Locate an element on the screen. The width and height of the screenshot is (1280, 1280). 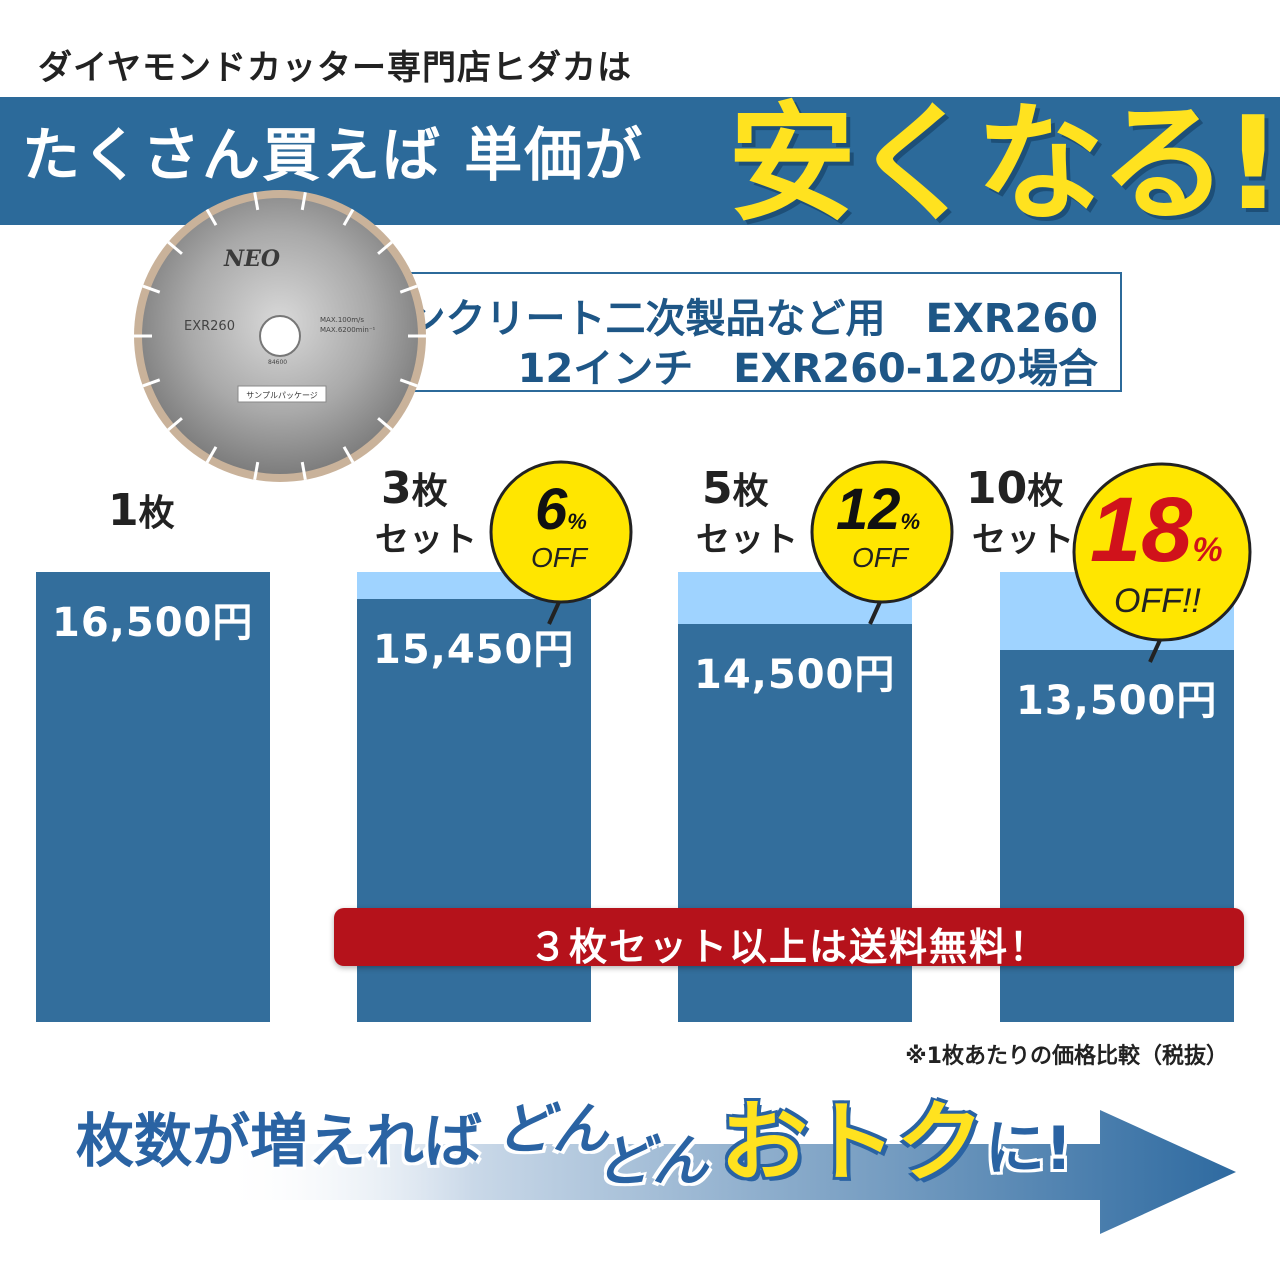
tier-quantity: 5枚 is located at coordinates (735, 488).